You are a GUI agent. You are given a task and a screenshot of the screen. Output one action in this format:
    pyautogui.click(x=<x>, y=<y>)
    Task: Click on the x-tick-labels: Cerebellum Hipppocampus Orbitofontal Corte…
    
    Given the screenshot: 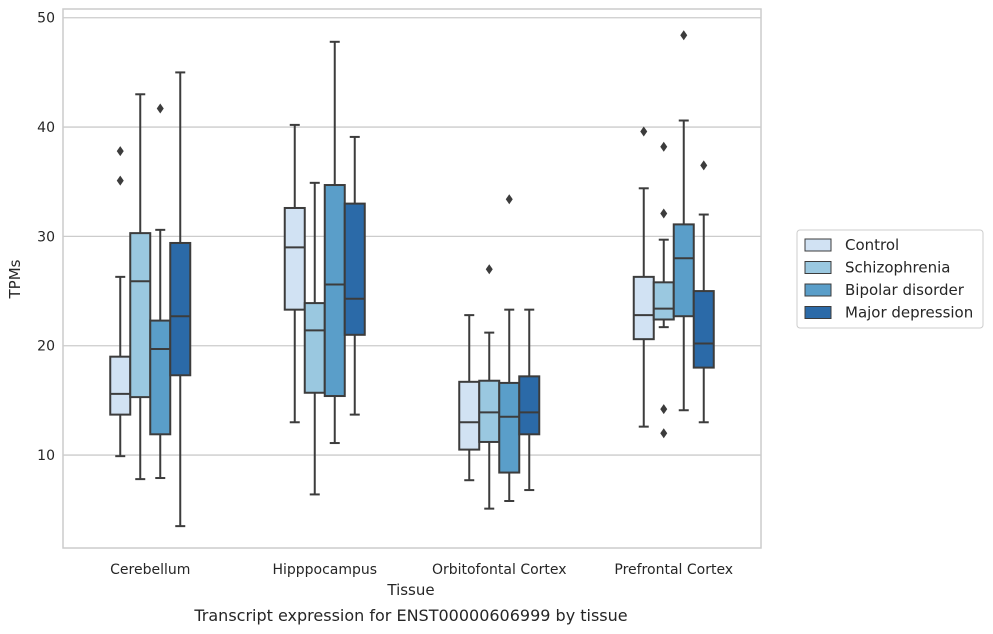 What is the action you would take?
    pyautogui.click(x=421, y=570)
    